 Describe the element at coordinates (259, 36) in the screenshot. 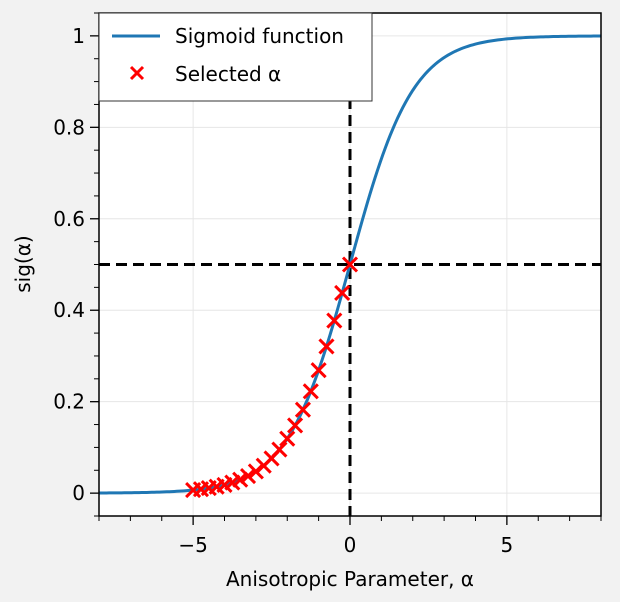

I see `legend-label-sigmoid: Sigmoid function` at that location.